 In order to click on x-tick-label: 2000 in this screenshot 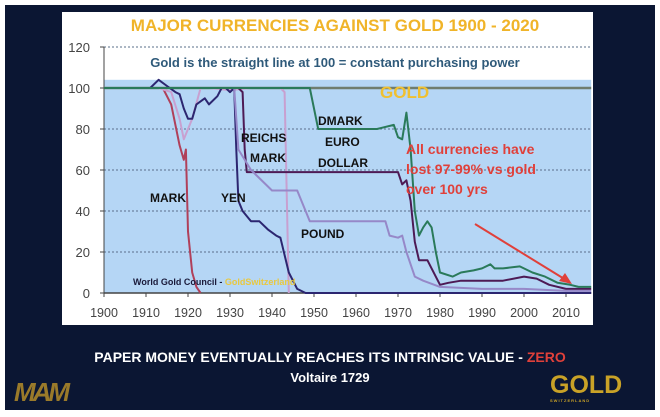, I will do `click(524, 313)`.